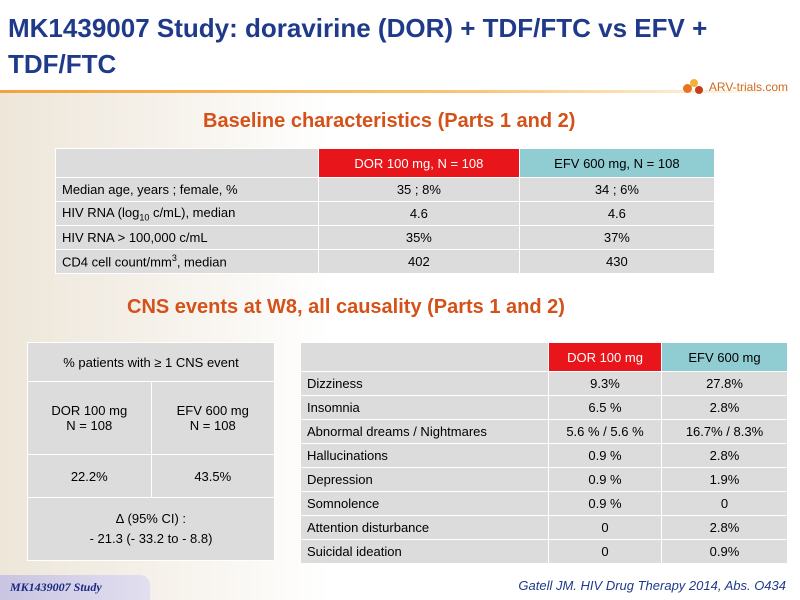  Describe the element at coordinates (424, 527) in the screenshot. I see `event-label: Attention disturbance` at that location.